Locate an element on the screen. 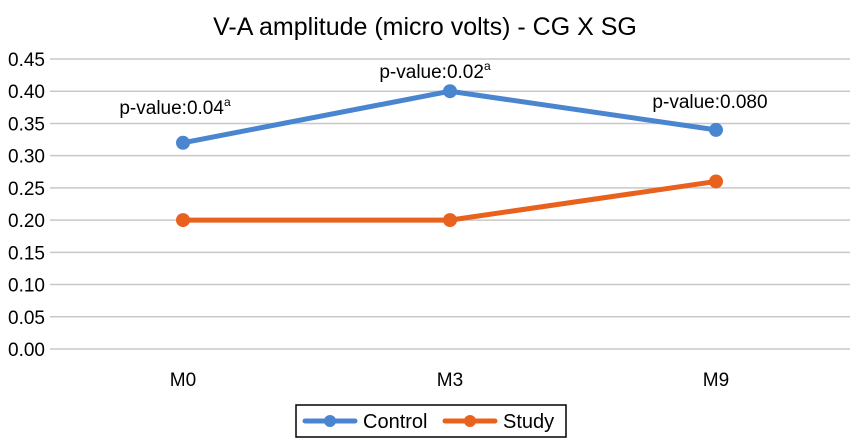 This screenshot has width=850, height=440. p-value-annotation: p-value:0.02a is located at coordinates (435, 71).